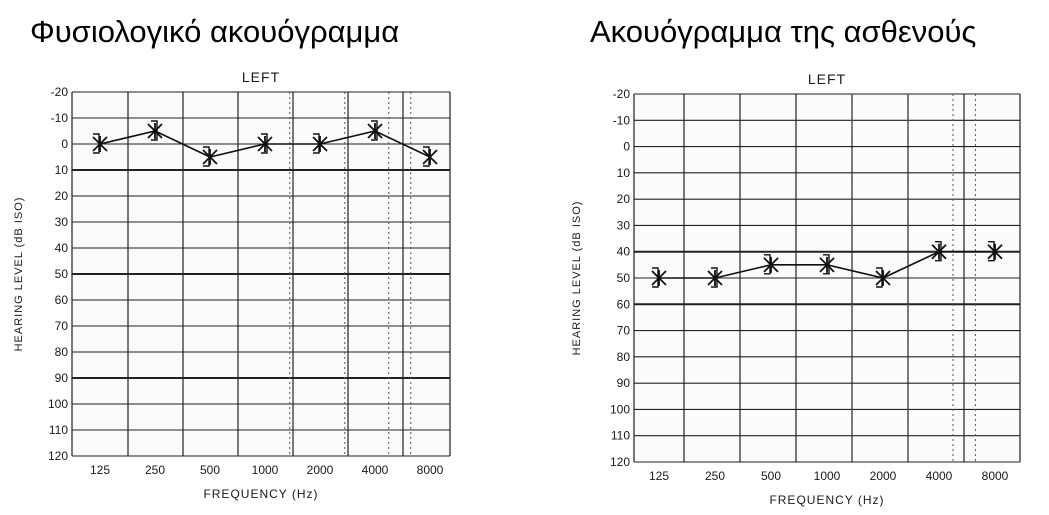 The image size is (1049, 515). Describe the element at coordinates (624, 331) in the screenshot. I see `patient-y-tick-label: 70` at that location.